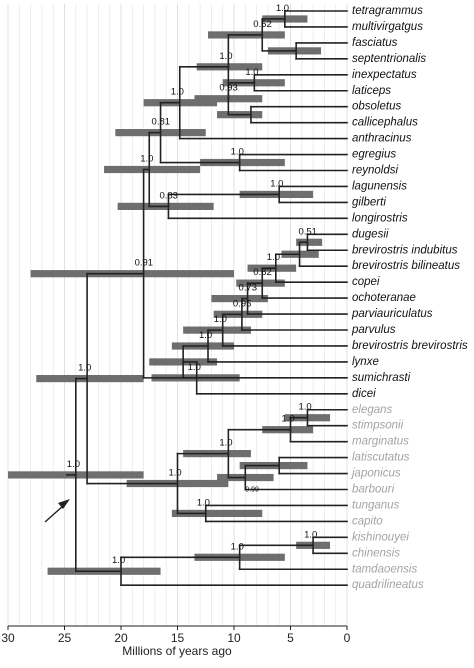 Image resolution: width=474 pixels, height=668 pixels. I want to click on hpd-bar-n_north, so click(152, 169).